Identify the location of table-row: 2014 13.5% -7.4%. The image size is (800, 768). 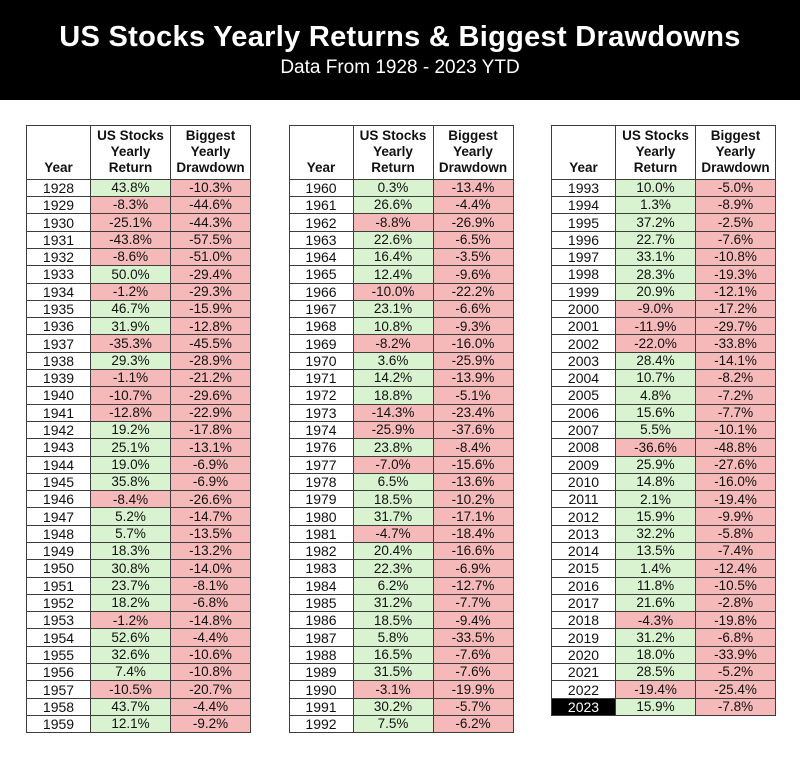
(663, 551).